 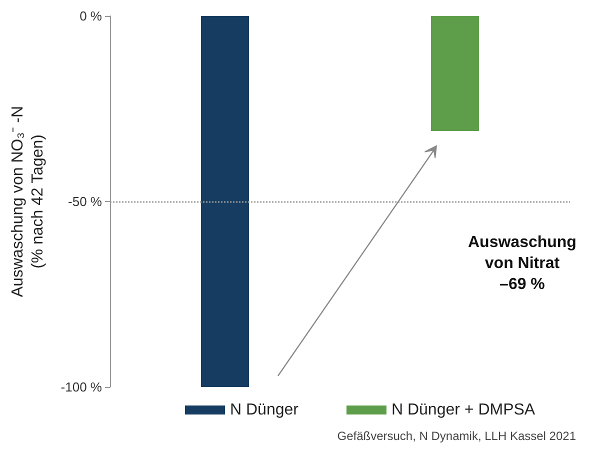 What do you see at coordinates (265, 410) in the screenshot?
I see `legend-label: N Dünger` at bounding box center [265, 410].